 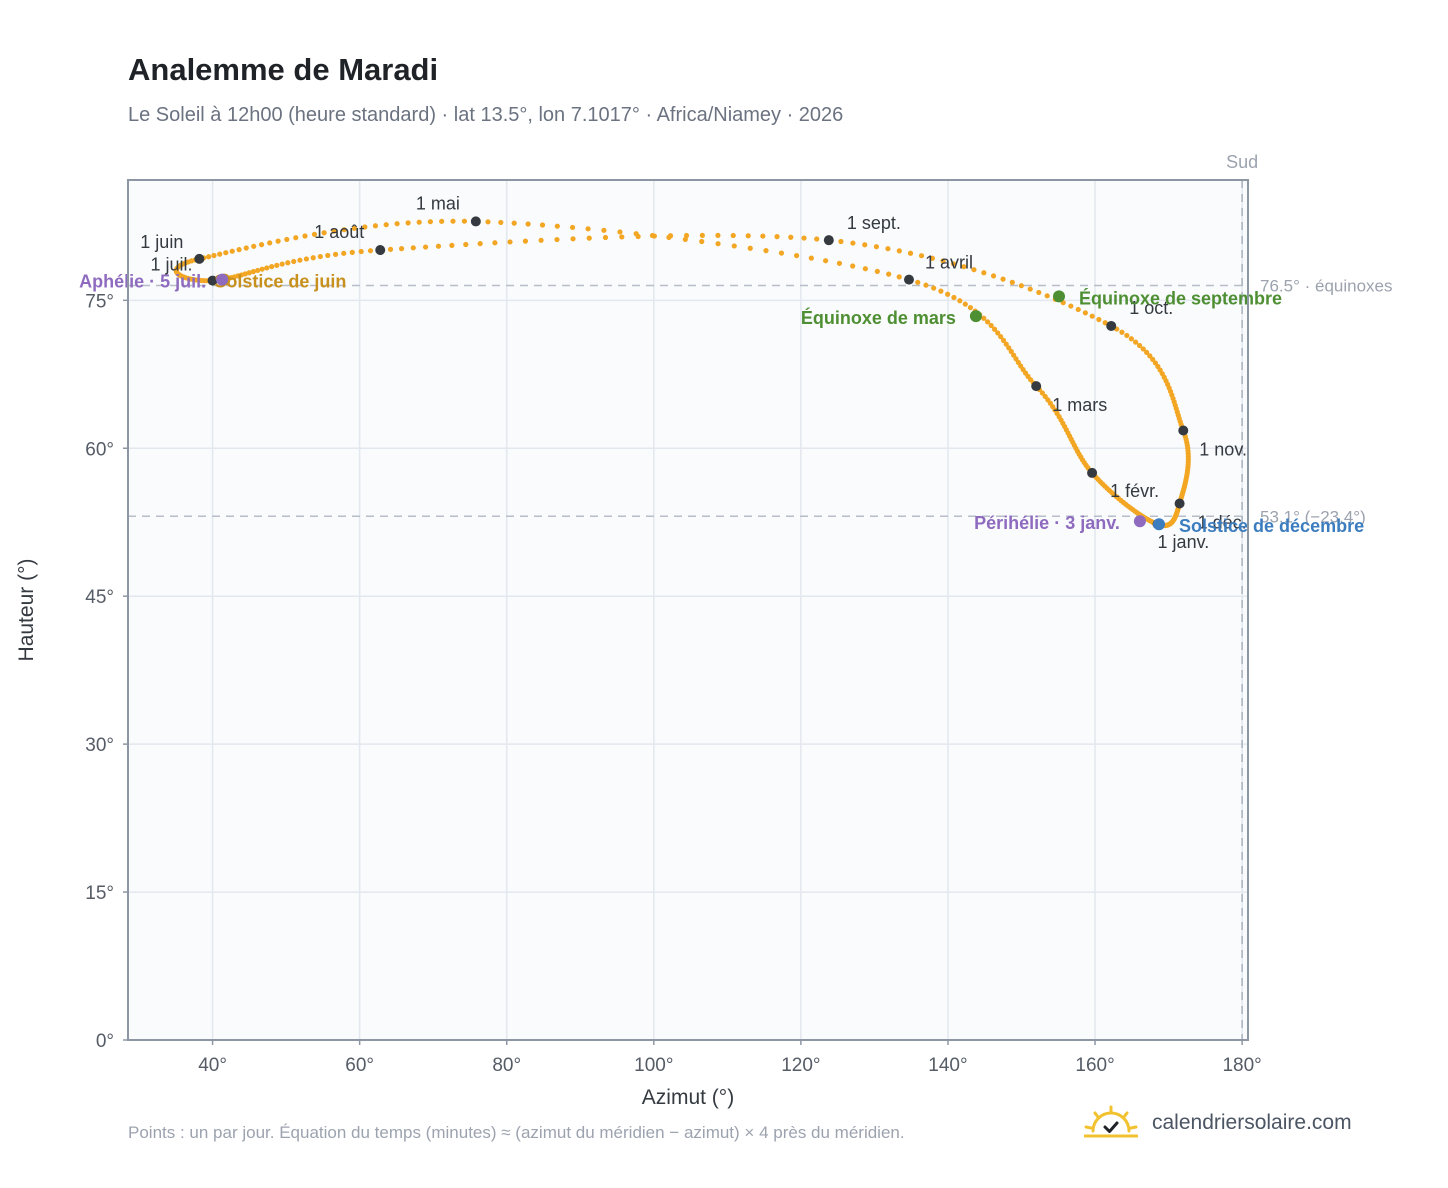 I want to click on month-marker-label: 1 nov., so click(x=1223, y=450).